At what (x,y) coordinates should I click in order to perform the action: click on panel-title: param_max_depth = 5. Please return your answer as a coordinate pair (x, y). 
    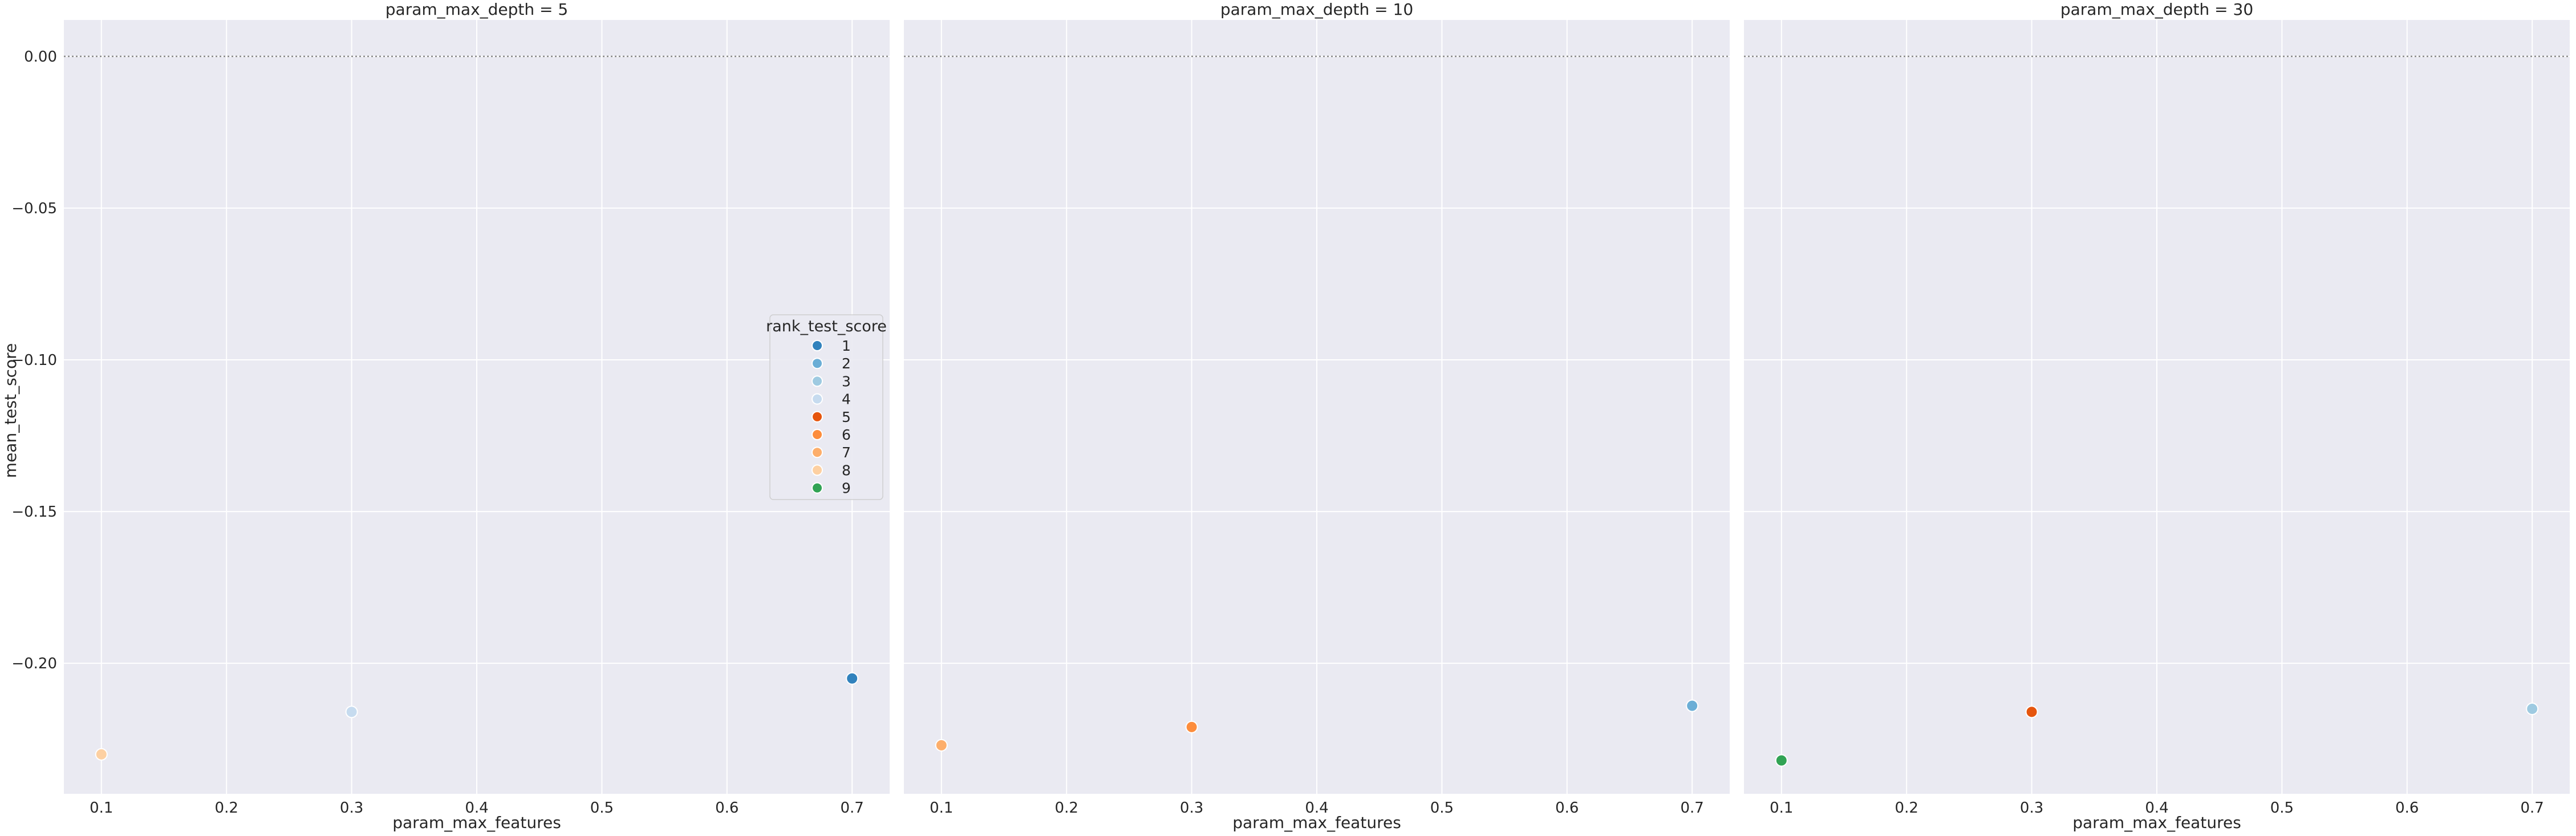
    Looking at the image, I should click on (477, 9).